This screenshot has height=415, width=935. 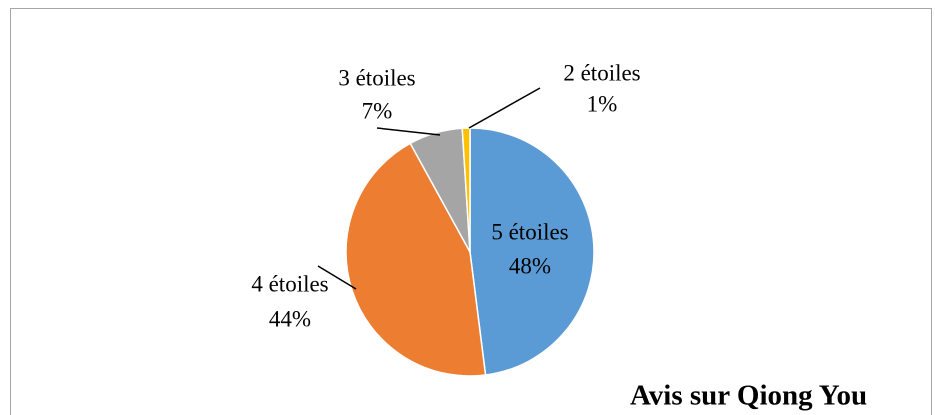 What do you see at coordinates (530, 265) in the screenshot?
I see `slice-value-label: 48%` at bounding box center [530, 265].